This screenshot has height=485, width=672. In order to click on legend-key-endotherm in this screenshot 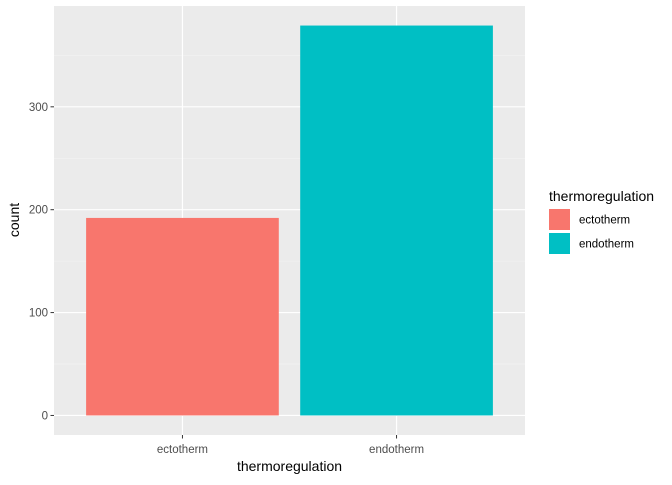, I will do `click(559, 243)`.